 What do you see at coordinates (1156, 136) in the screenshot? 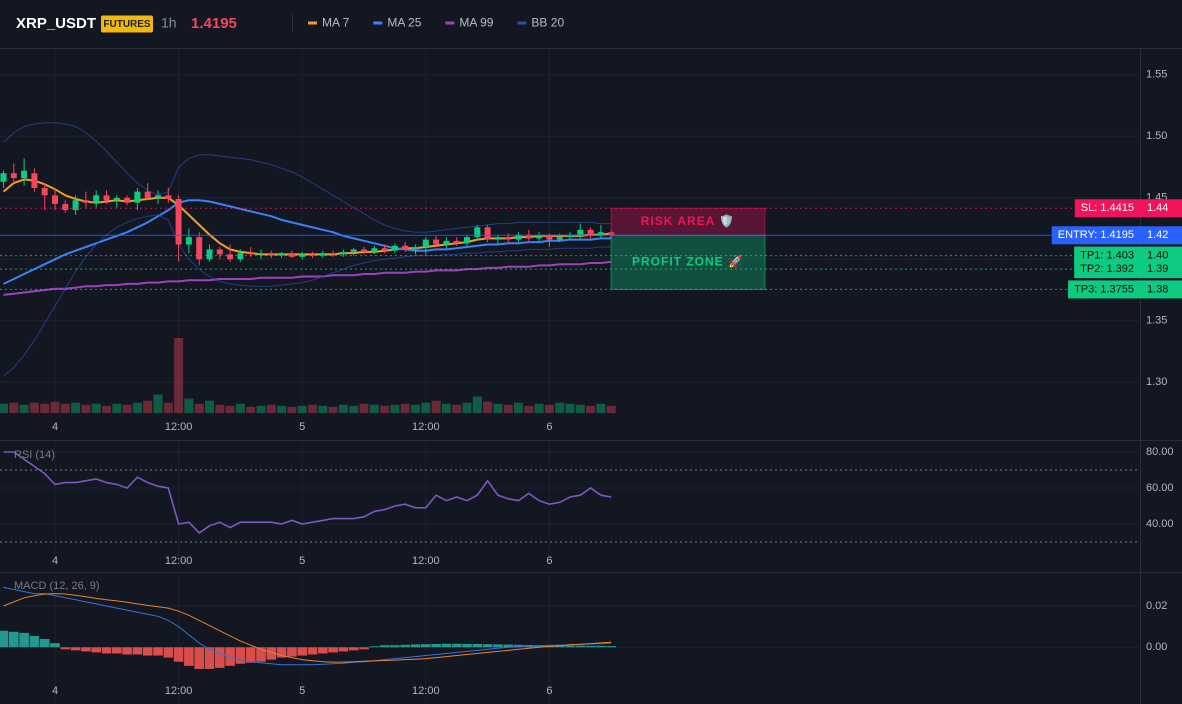
I see `y-tick-label: 1.50` at bounding box center [1156, 136].